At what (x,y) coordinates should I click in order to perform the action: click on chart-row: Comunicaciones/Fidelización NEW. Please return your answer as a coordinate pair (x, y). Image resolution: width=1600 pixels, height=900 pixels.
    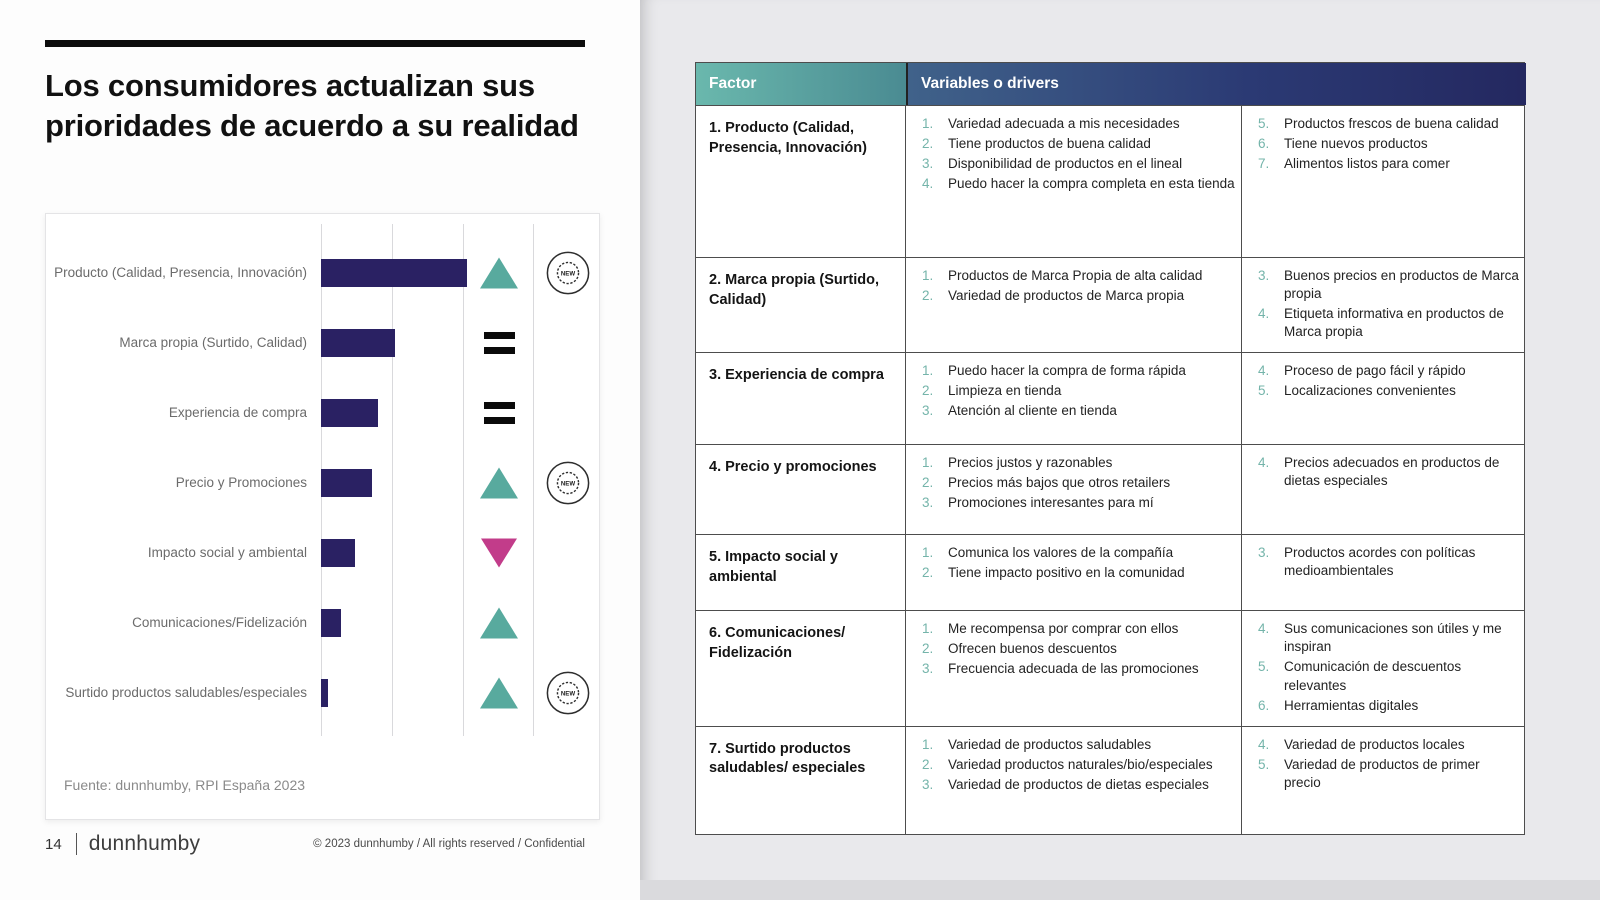
    Looking at the image, I should click on (322, 623).